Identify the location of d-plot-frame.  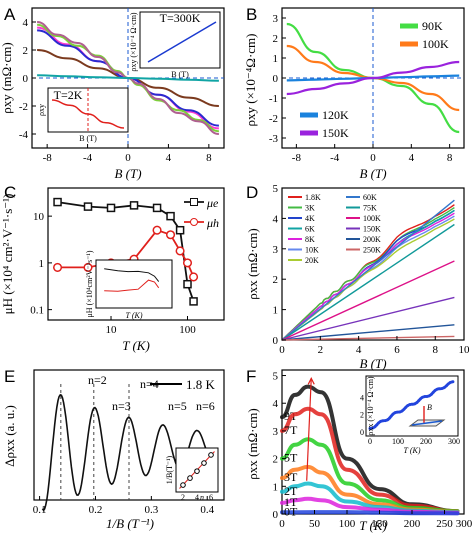
(373, 264).